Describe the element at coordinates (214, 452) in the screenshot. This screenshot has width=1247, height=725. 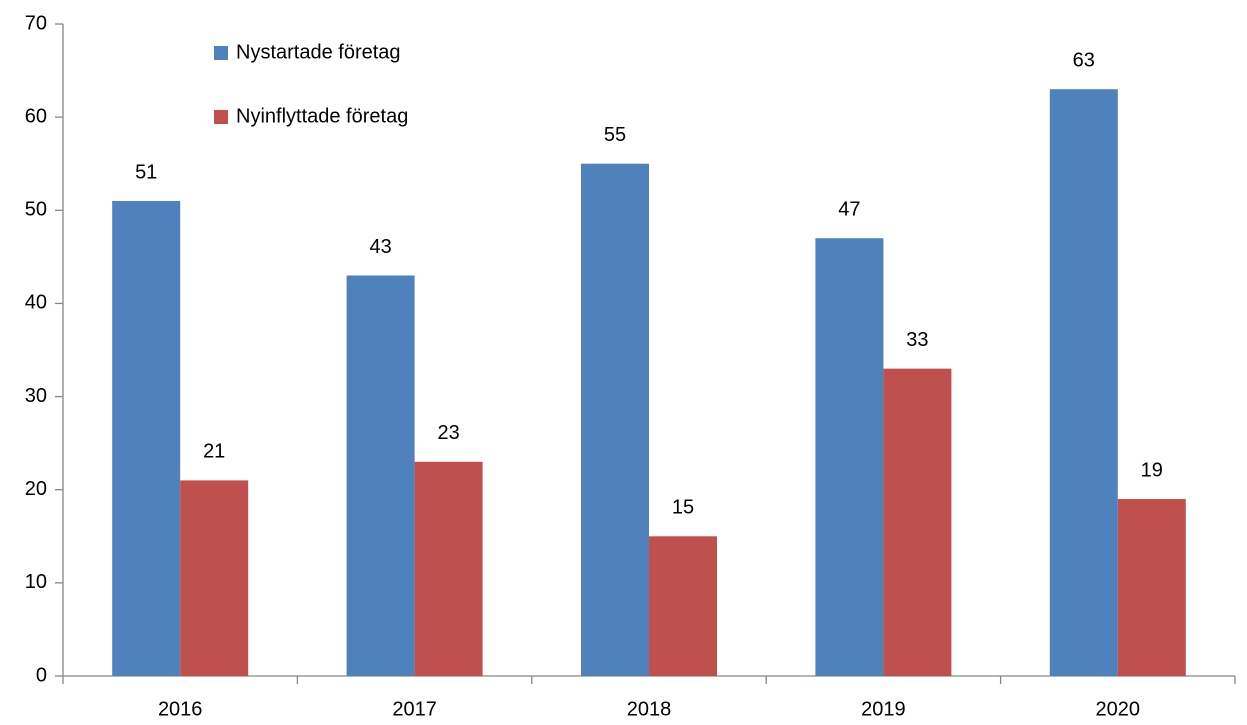
I see `data-label: 21` at that location.